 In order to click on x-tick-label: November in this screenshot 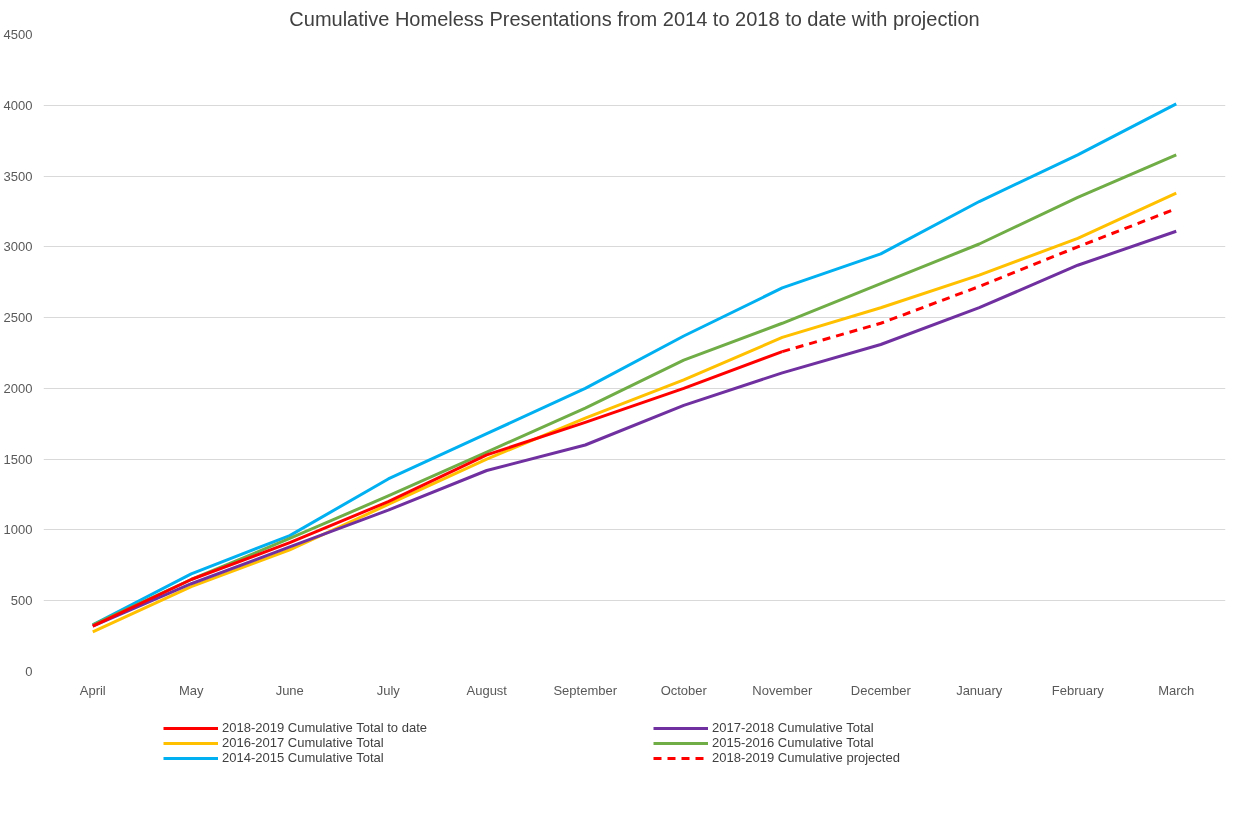, I will do `click(782, 690)`.